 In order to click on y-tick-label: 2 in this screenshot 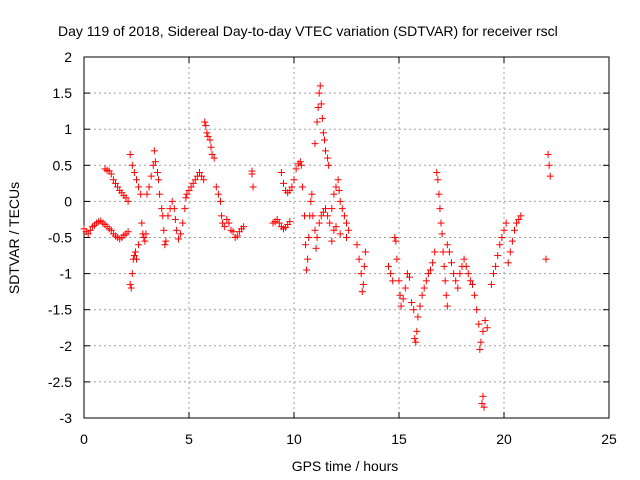, I will do `click(68, 57)`.